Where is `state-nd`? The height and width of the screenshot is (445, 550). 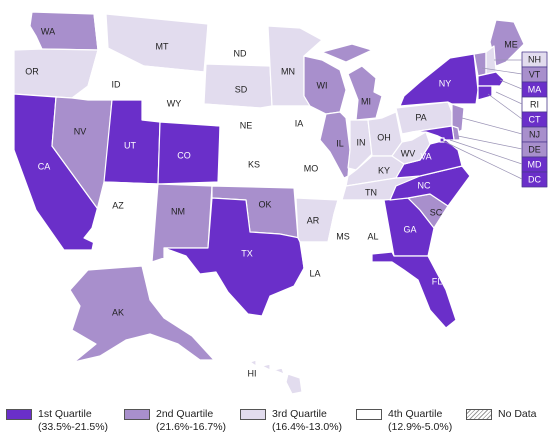
state-nd is located at coordinates (238, 45).